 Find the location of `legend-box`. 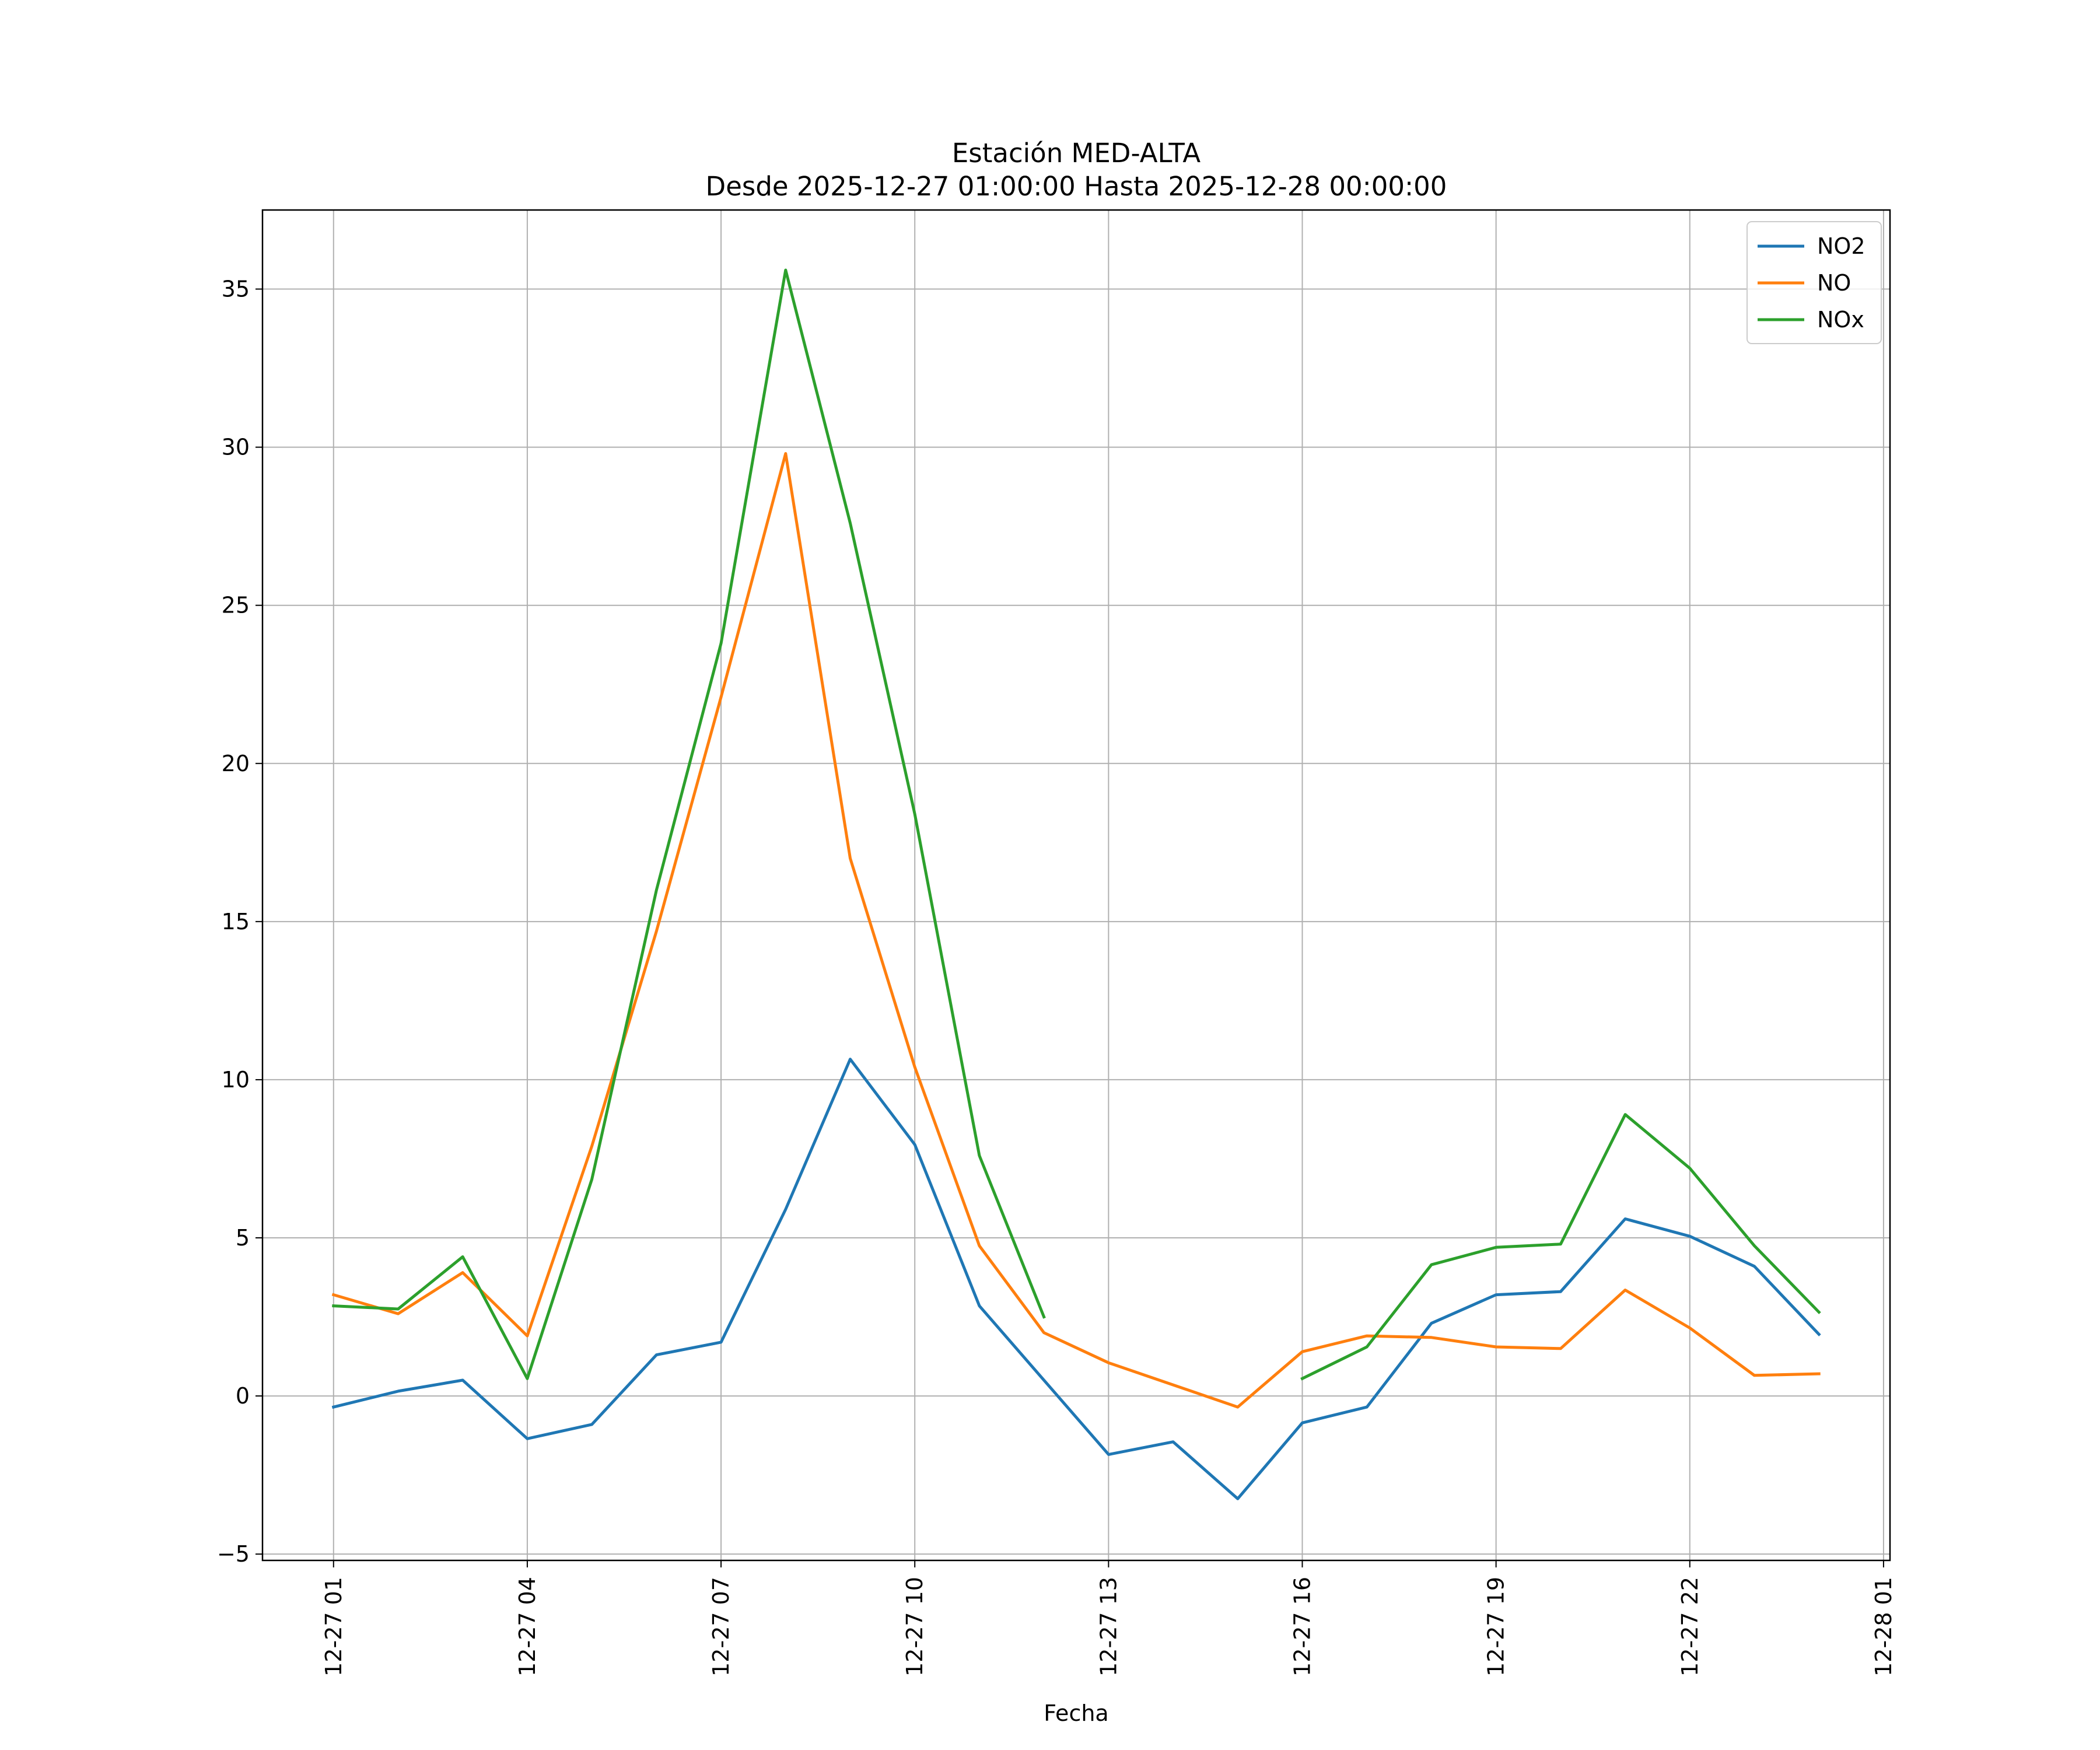

legend-box is located at coordinates (1814, 282).